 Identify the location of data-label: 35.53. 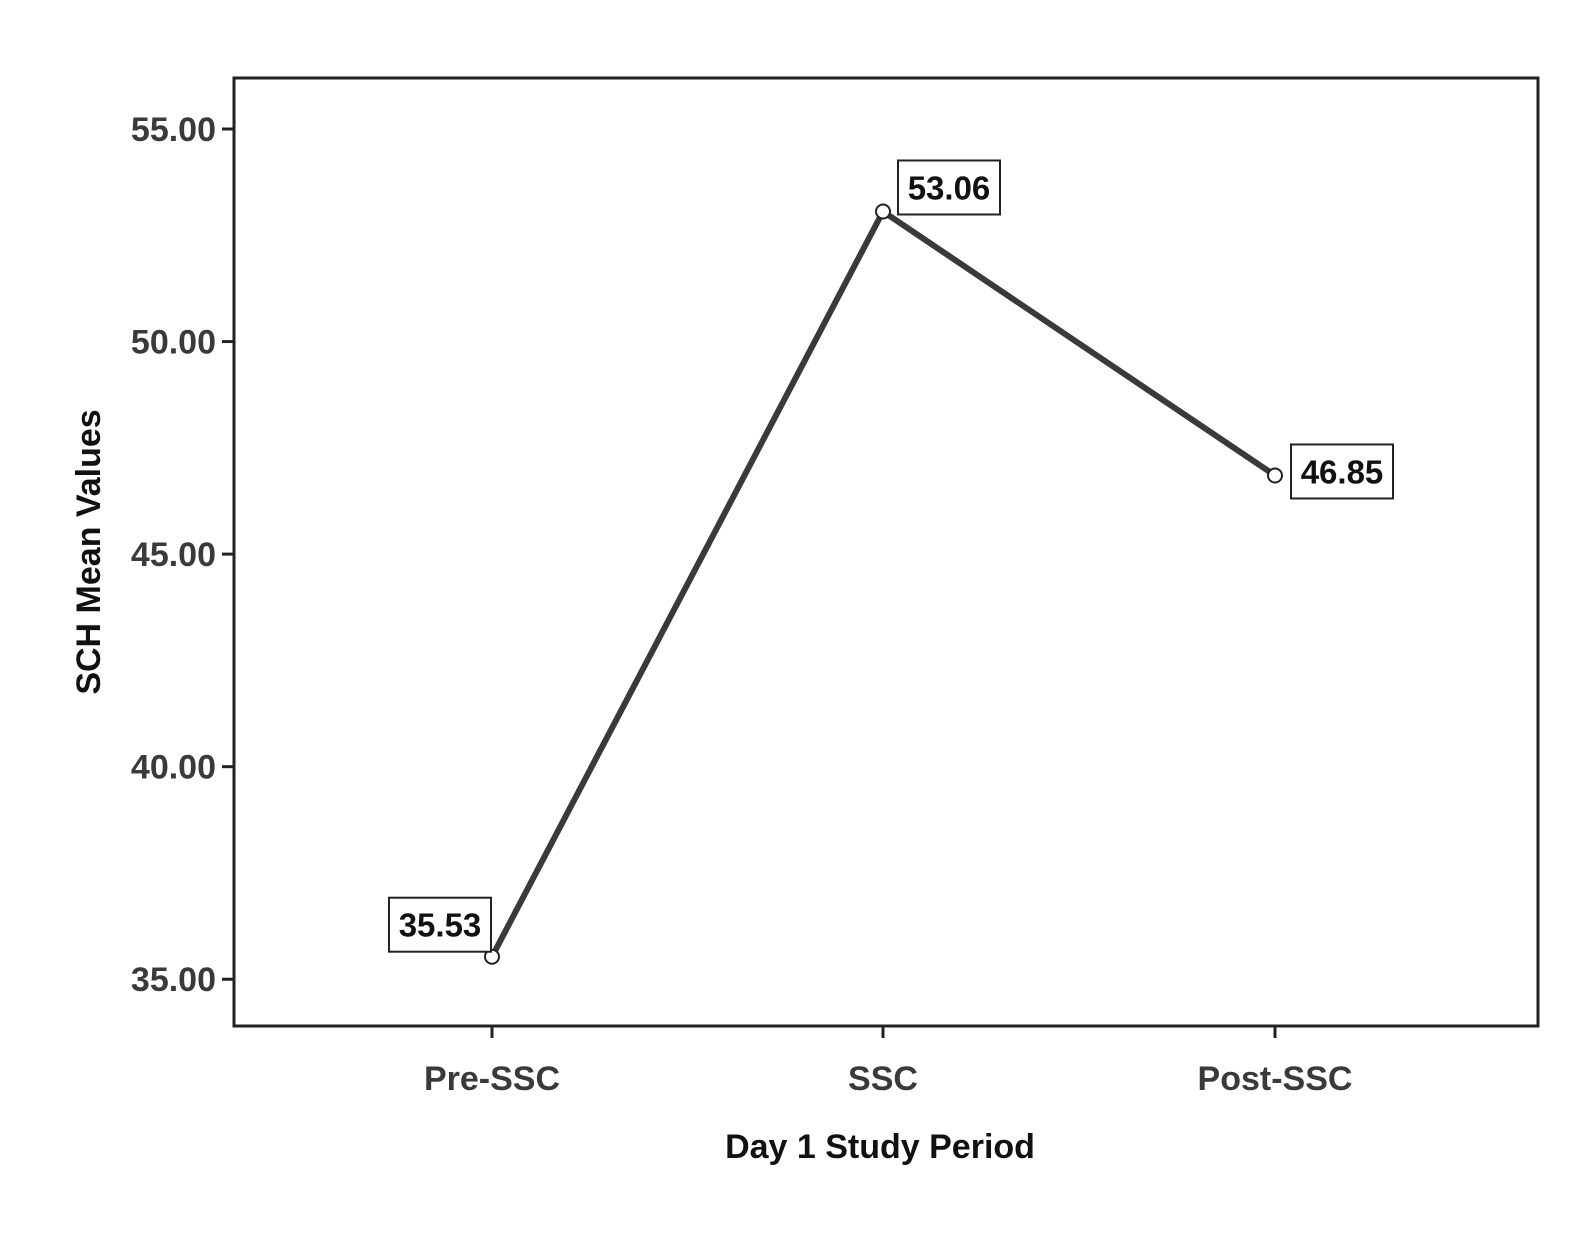
(440, 924).